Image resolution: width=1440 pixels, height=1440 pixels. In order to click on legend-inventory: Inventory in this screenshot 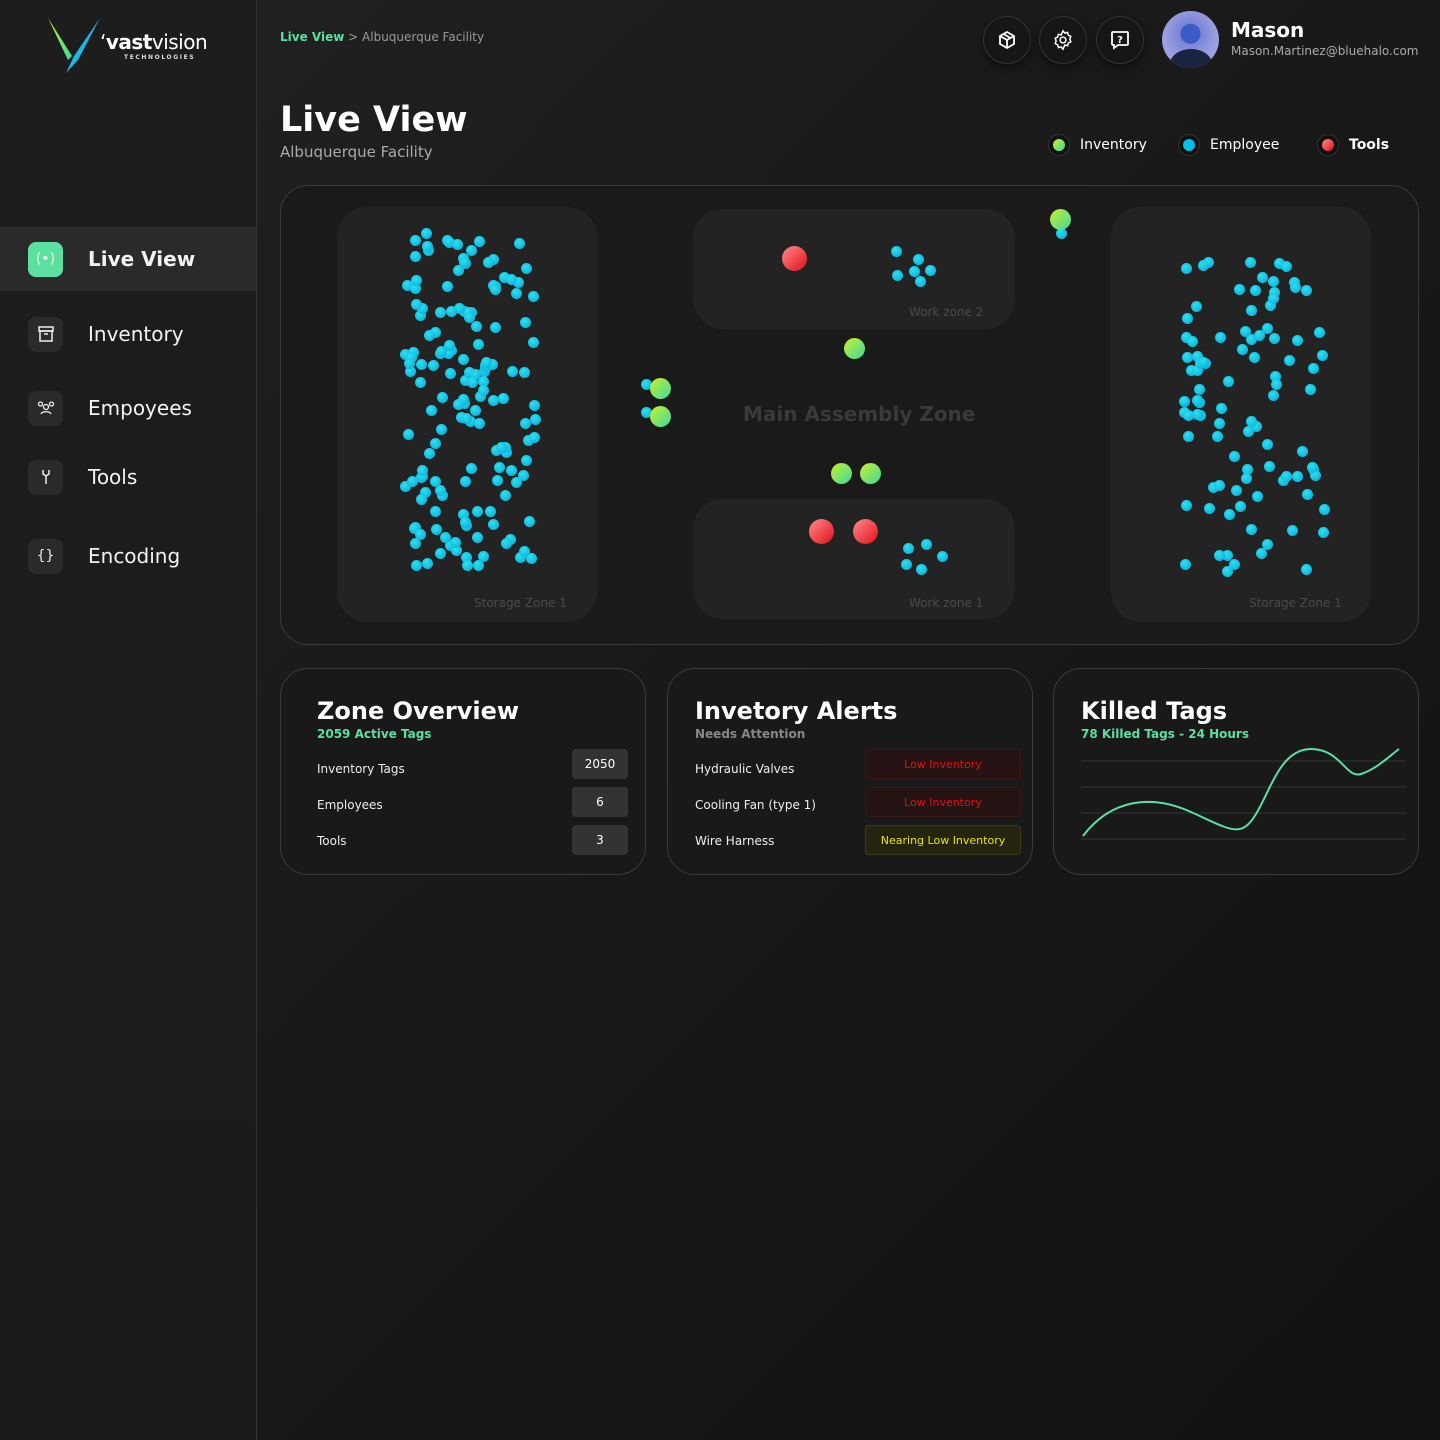, I will do `click(1097, 145)`.